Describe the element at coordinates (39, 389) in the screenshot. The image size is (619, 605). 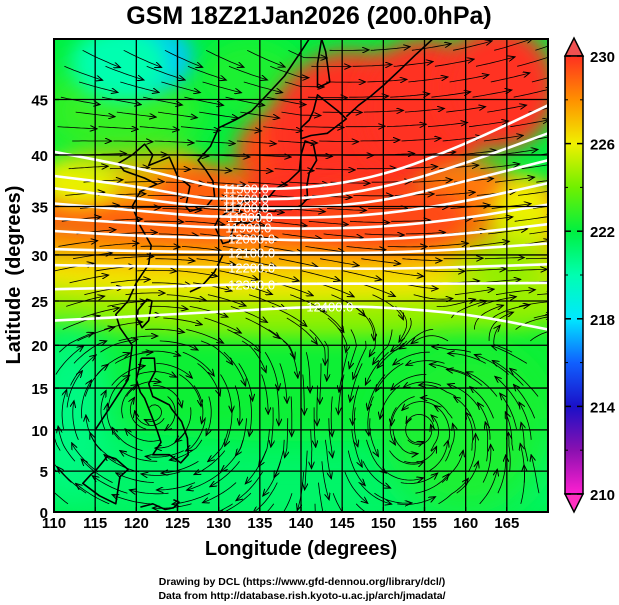
I see `y-tick-label: 15` at that location.